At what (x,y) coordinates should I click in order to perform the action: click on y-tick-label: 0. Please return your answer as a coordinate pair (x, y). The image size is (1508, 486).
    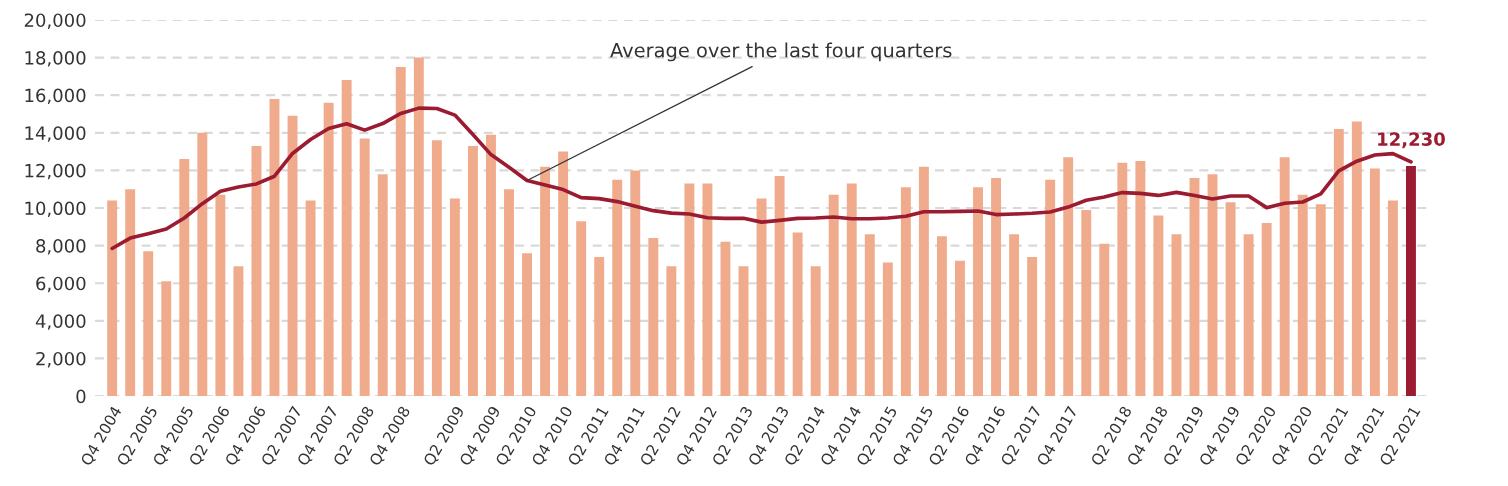
    Looking at the image, I should click on (81, 396).